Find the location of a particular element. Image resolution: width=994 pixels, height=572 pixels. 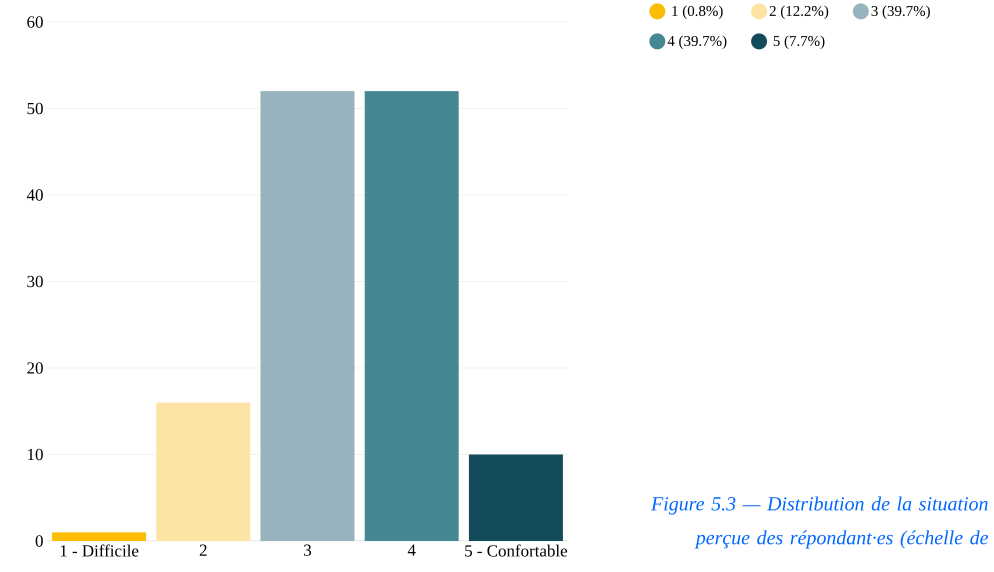

x-tick-label: 5 - Confortable is located at coordinates (516, 550).